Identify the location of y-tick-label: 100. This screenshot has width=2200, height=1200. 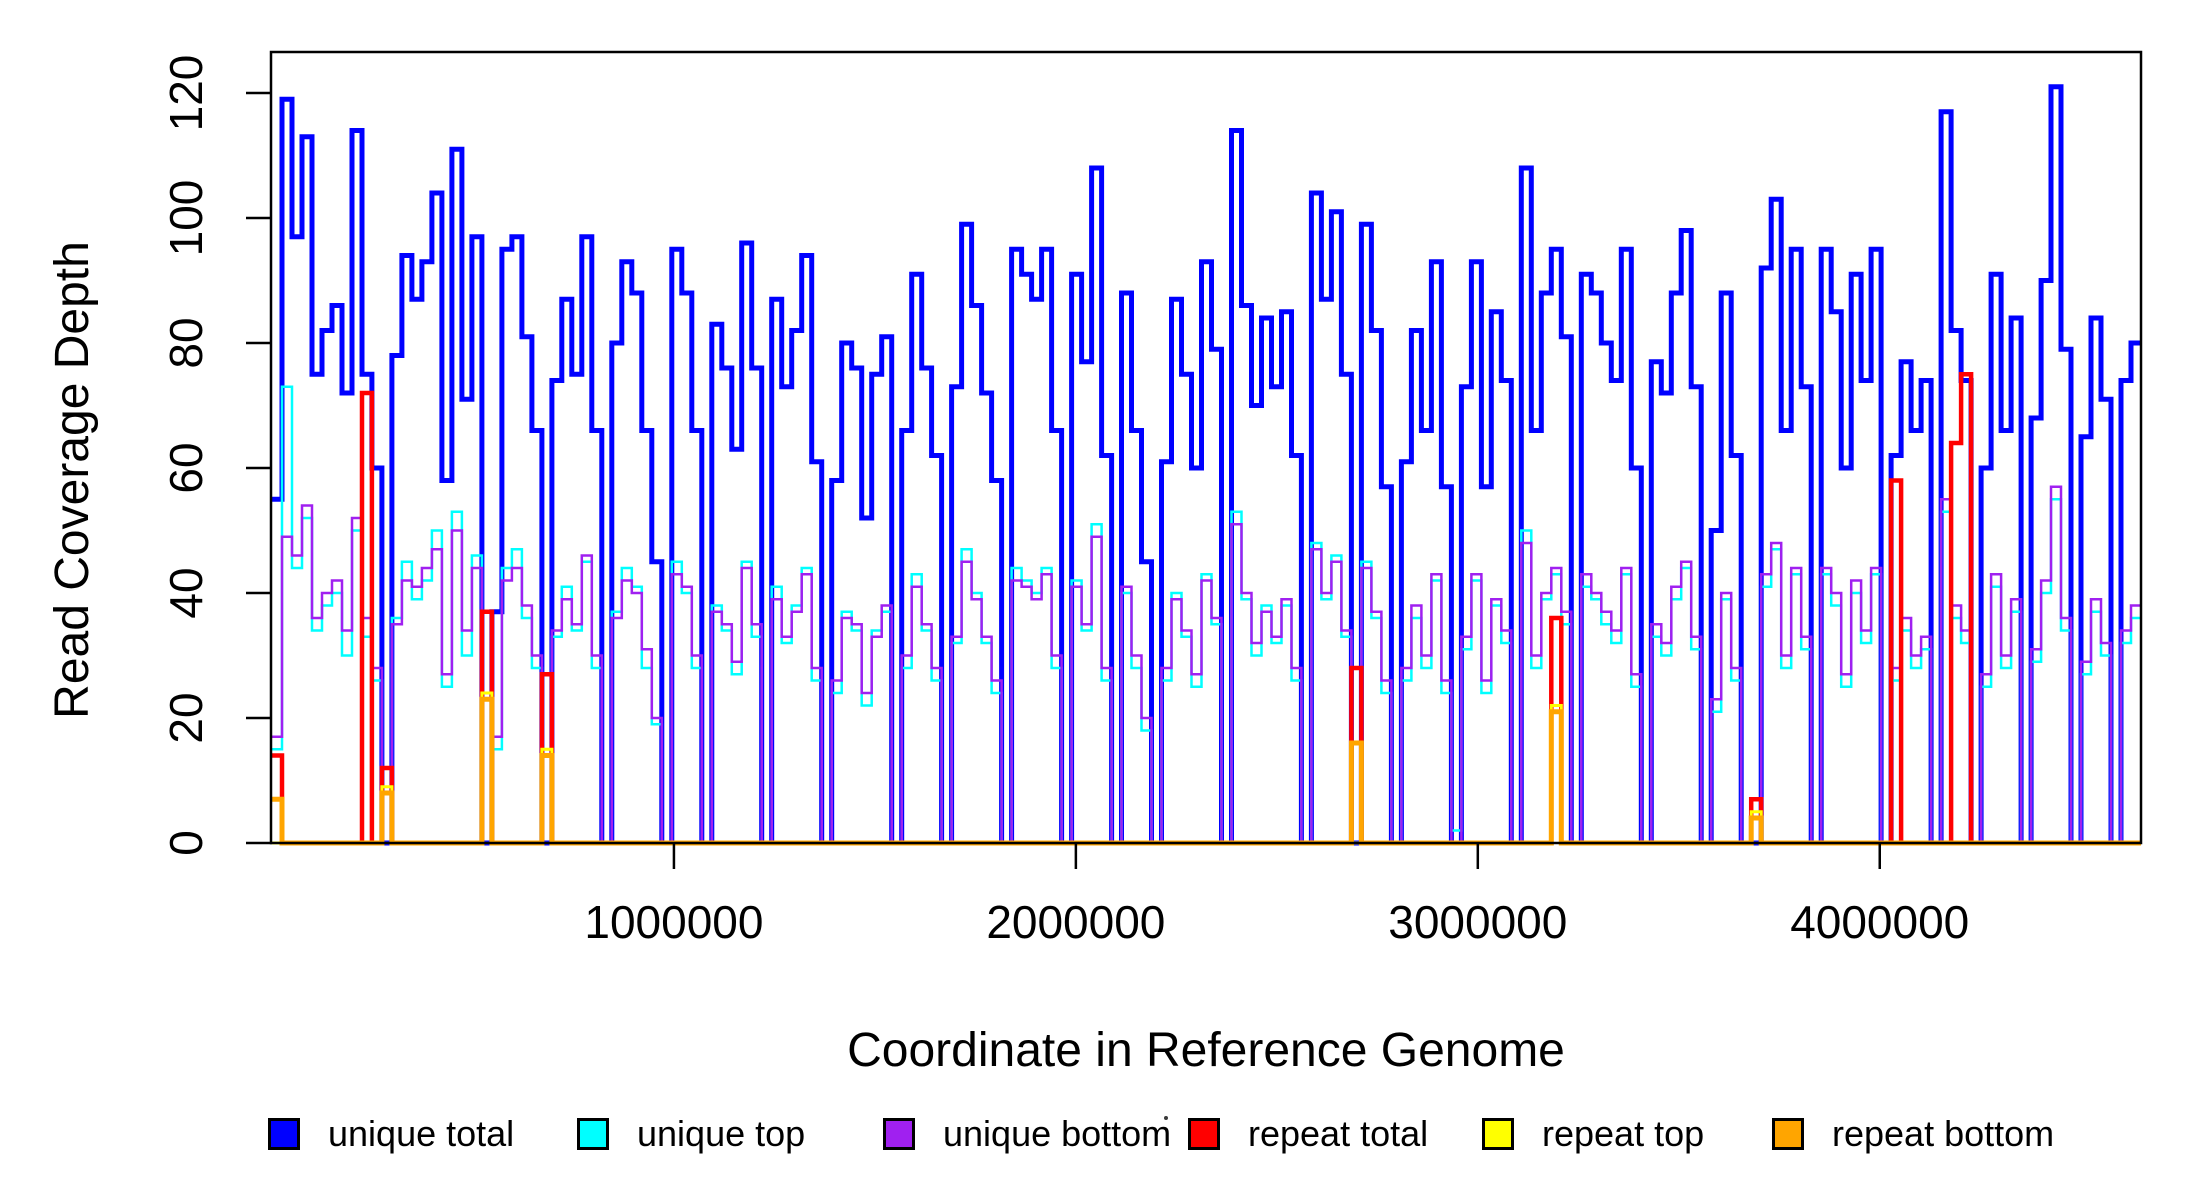
(186, 218).